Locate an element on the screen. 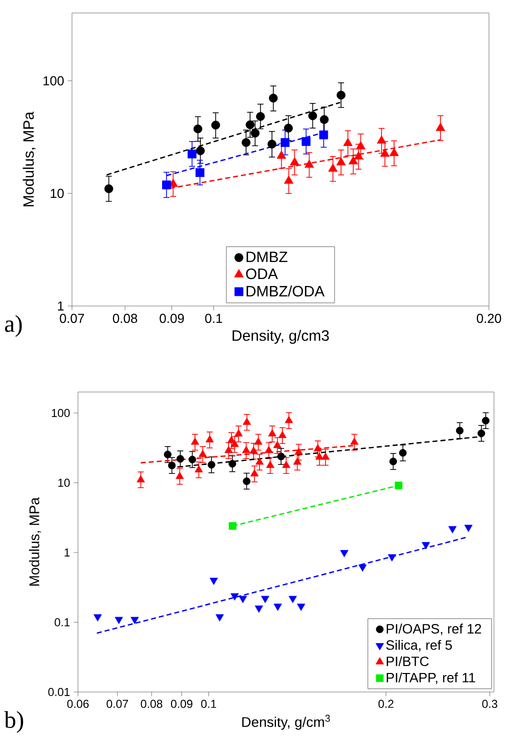  legend-label: ODA is located at coordinates (262, 274).